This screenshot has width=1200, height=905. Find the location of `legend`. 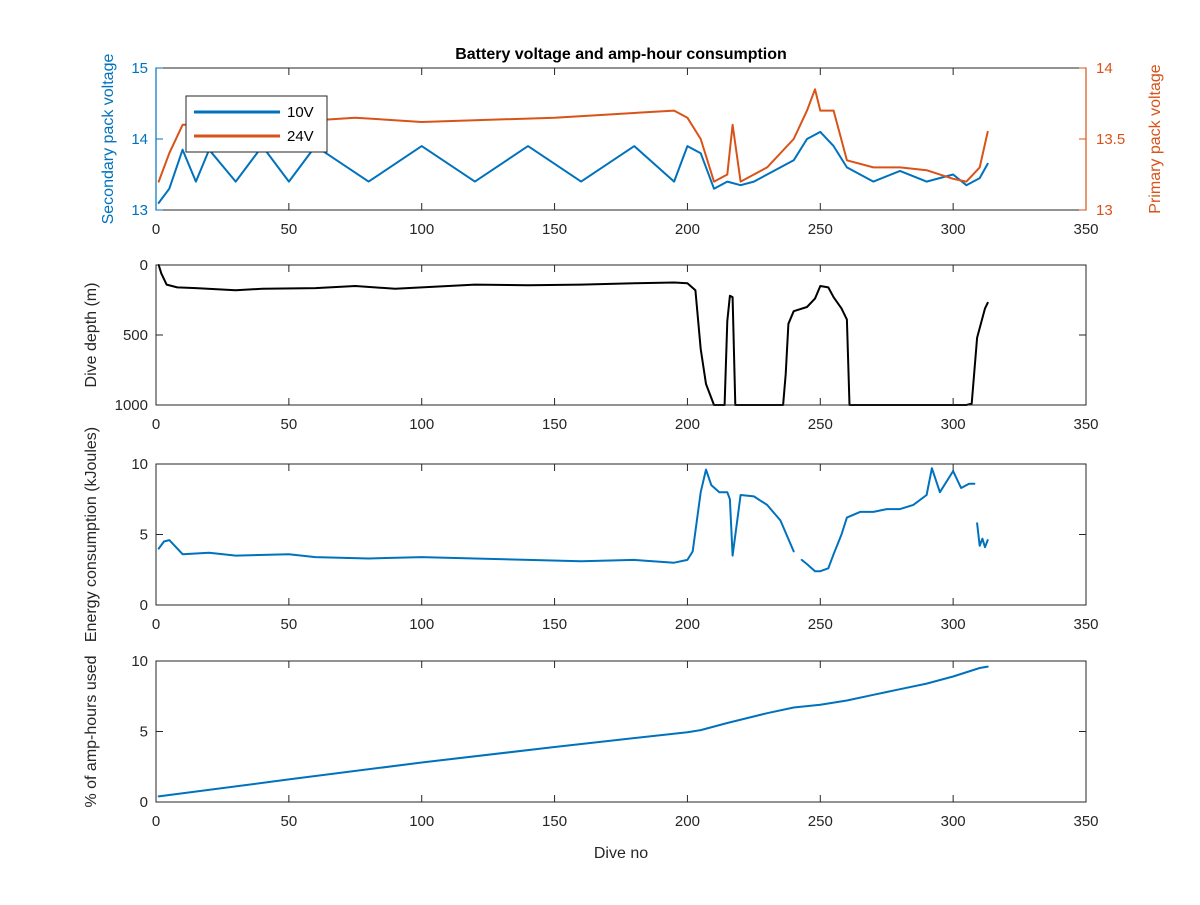

legend is located at coordinates (256, 124).